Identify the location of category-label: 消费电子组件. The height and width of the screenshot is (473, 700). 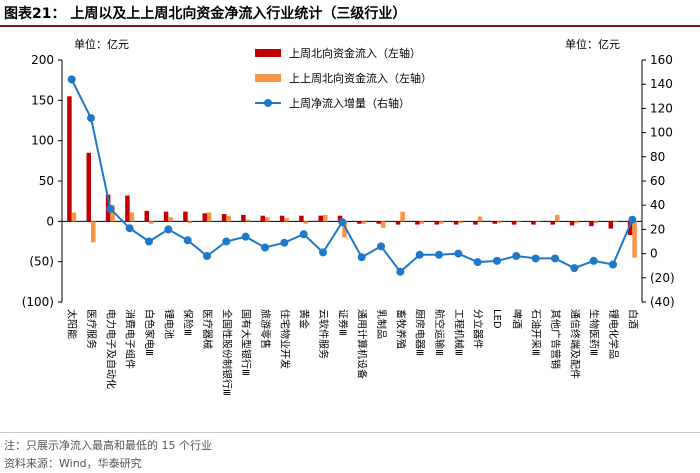
(130, 339).